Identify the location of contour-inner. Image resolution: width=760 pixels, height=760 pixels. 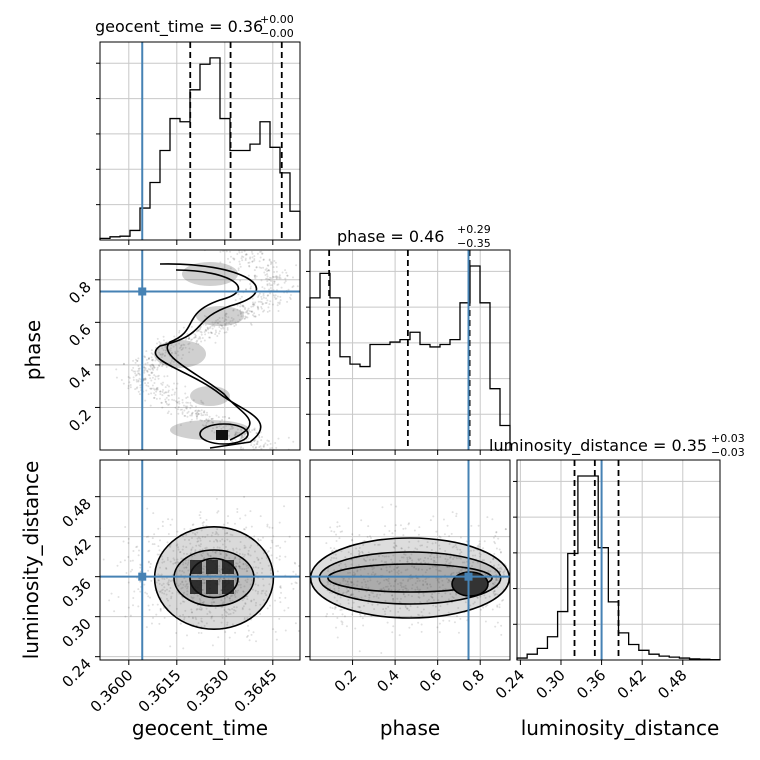
(208, 355).